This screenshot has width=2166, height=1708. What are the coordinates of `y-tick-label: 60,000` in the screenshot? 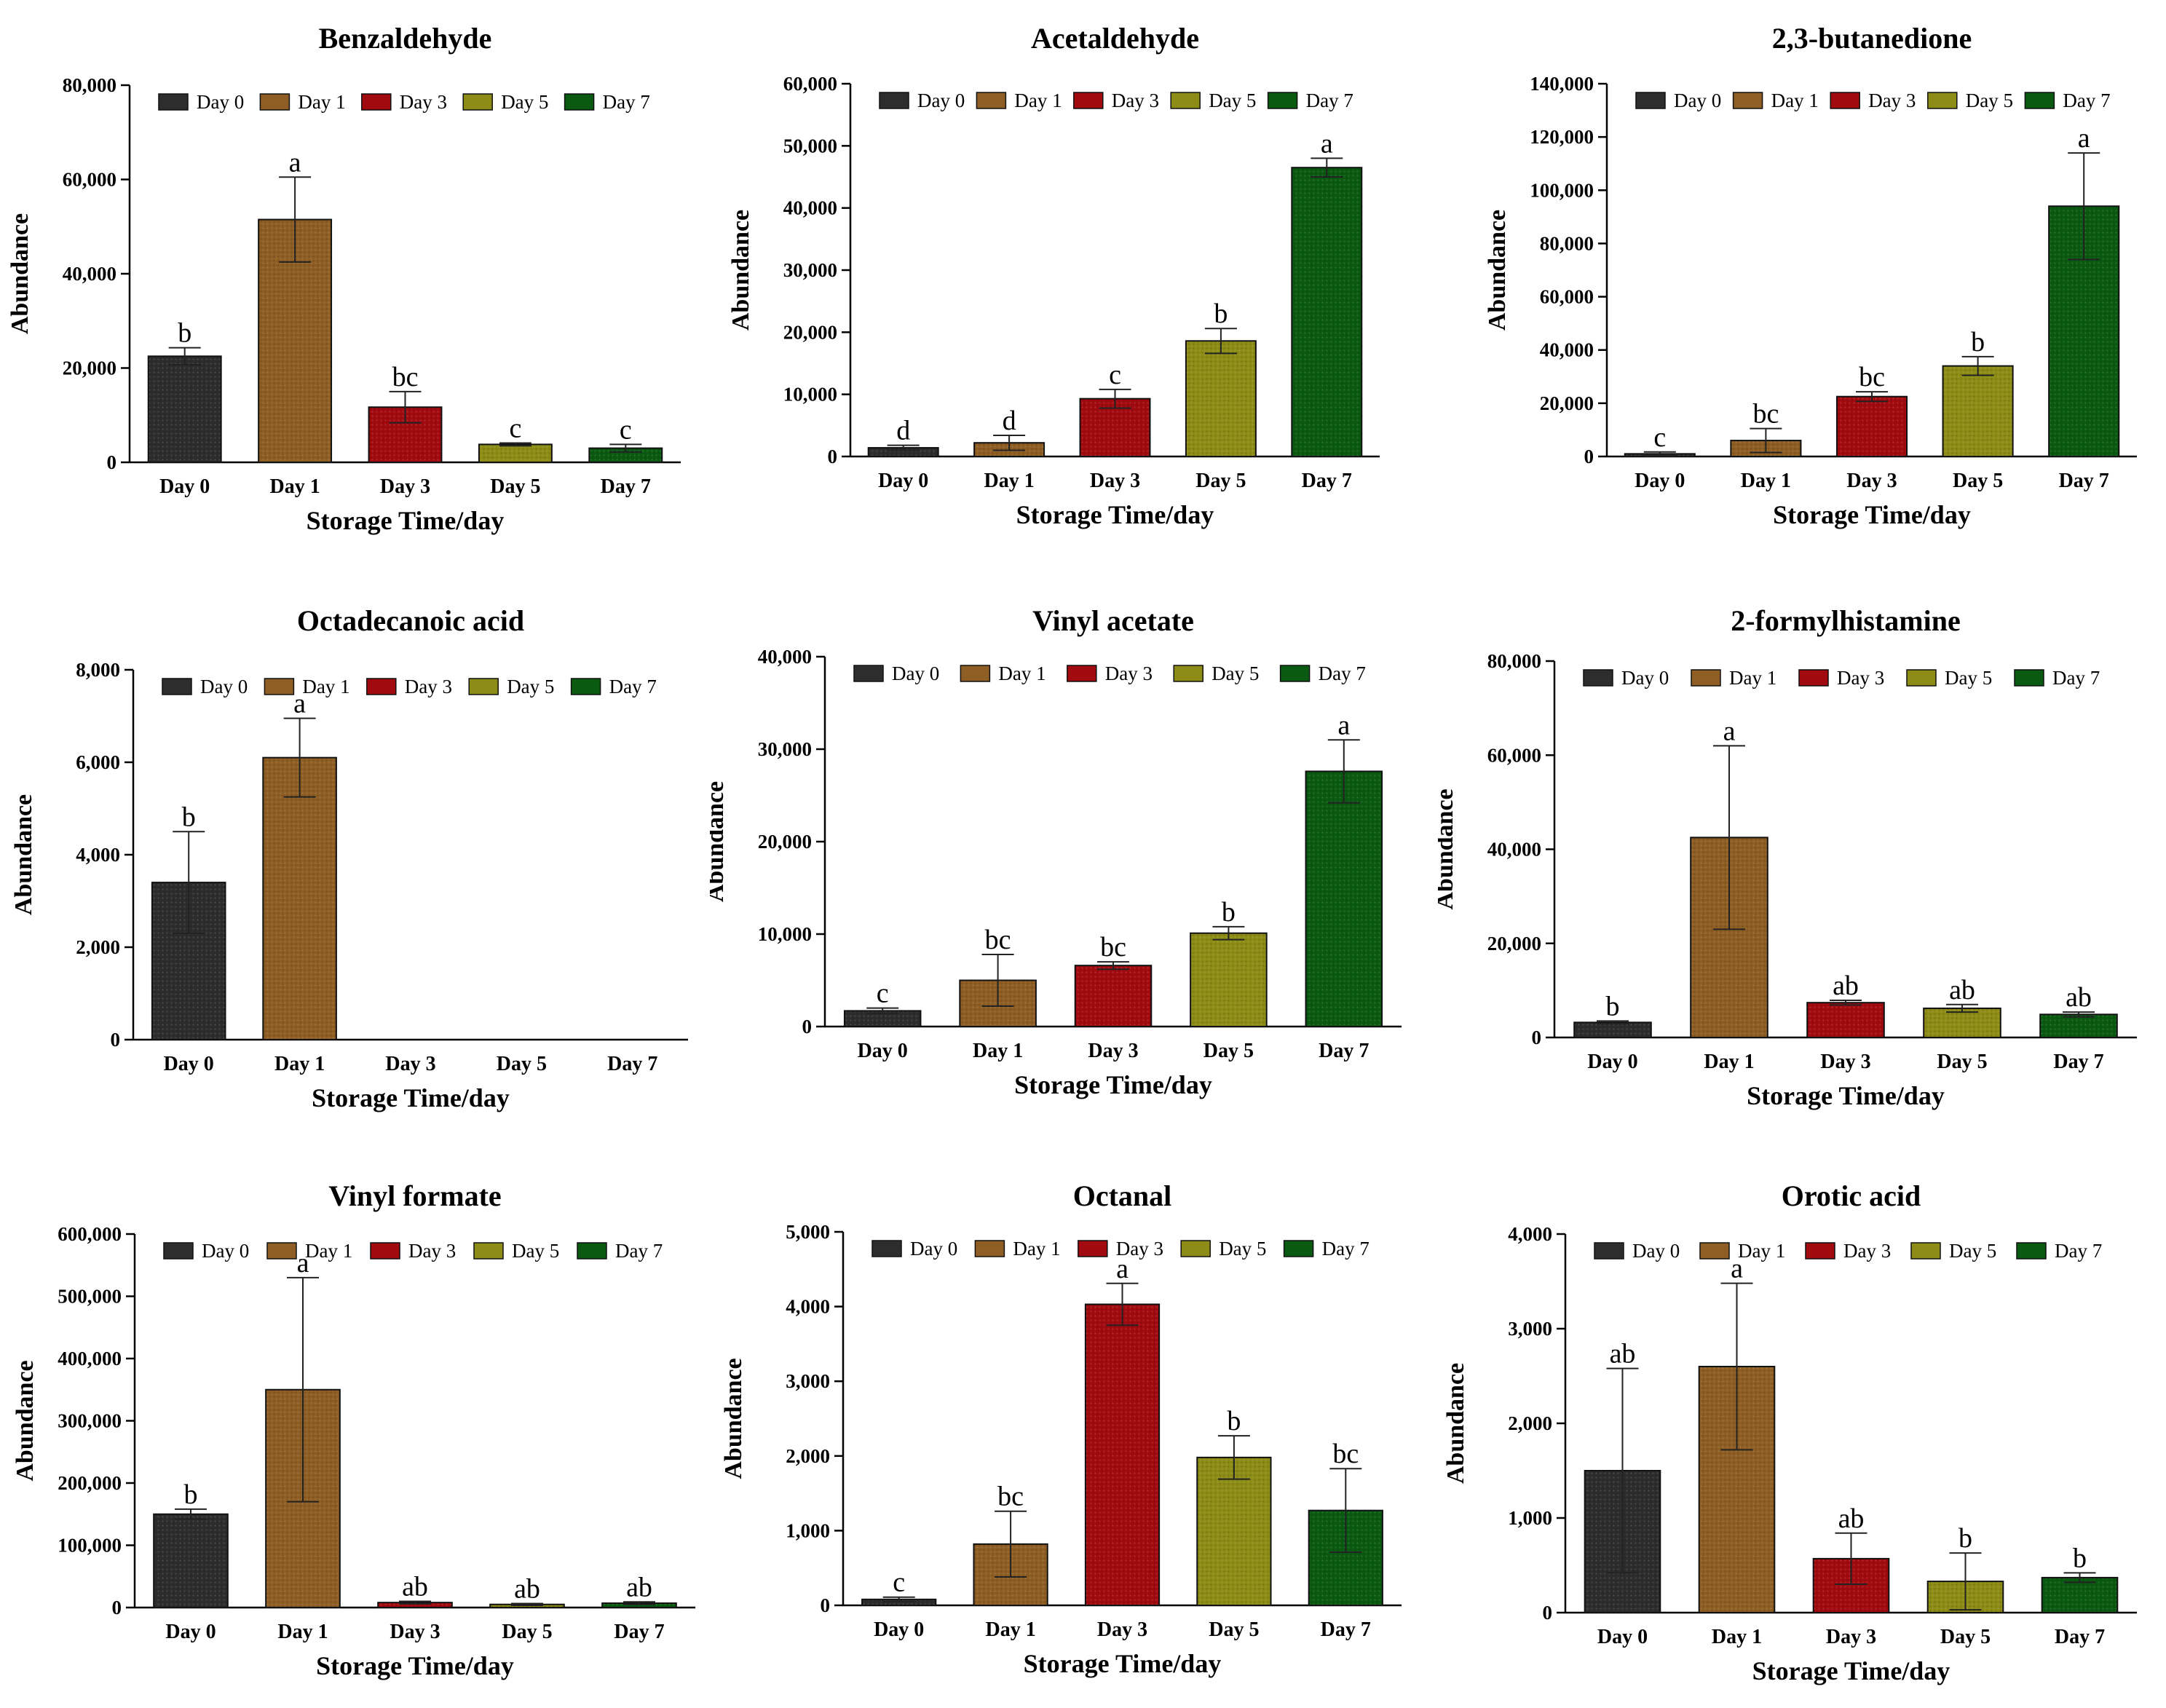 It's located at (1567, 297).